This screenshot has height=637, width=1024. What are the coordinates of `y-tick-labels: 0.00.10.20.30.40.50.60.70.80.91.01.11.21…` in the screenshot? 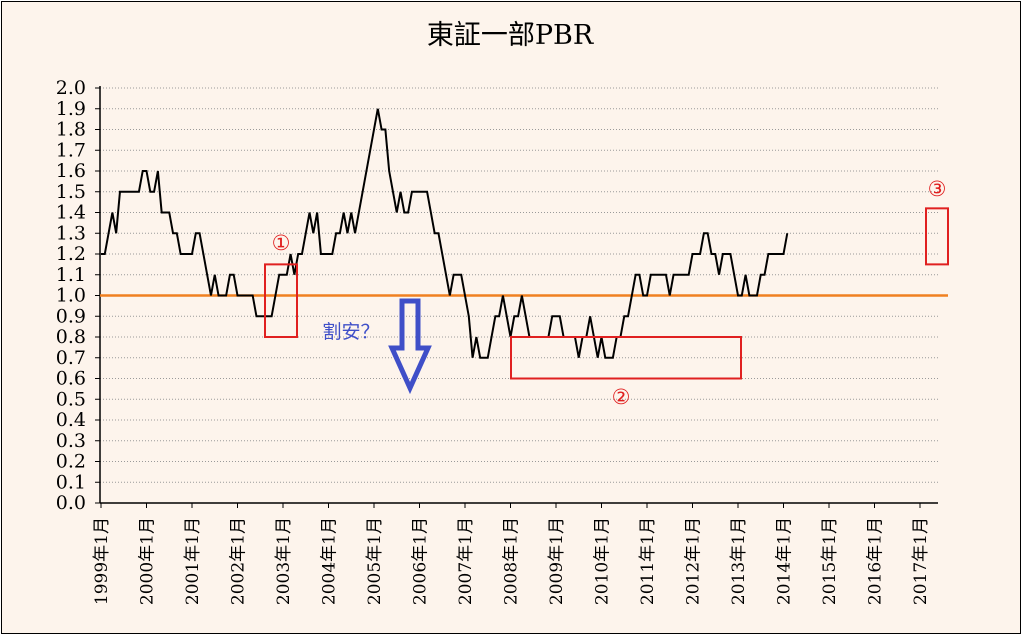 It's located at (71, 295).